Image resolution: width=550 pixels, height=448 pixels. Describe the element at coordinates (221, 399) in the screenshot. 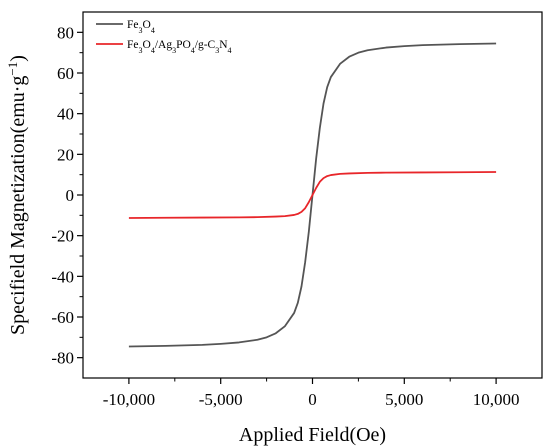

I see `x-tick-label: -5,000` at that location.